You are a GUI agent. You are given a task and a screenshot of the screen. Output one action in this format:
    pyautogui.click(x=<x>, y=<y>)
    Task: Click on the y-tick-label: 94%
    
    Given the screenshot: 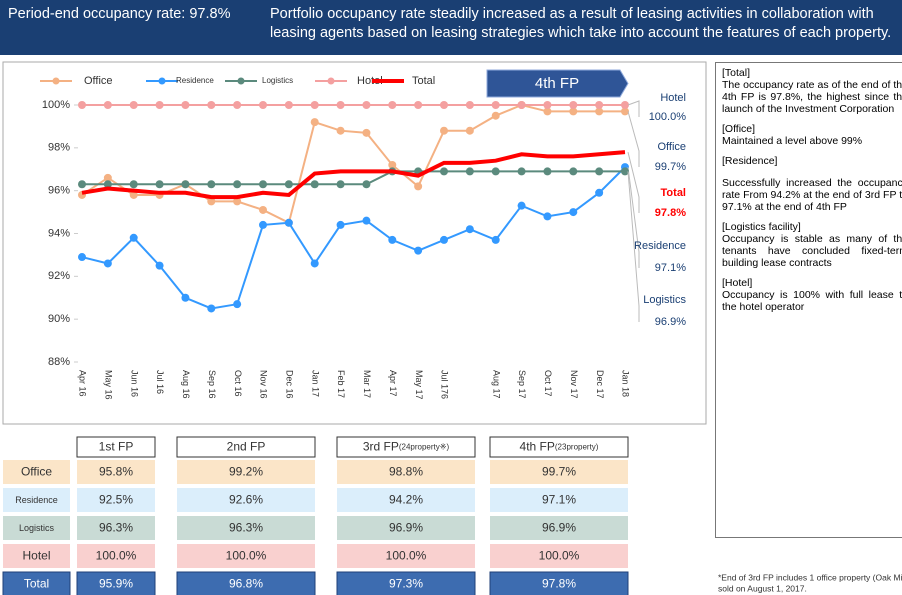 What is the action you would take?
    pyautogui.click(x=59, y=233)
    